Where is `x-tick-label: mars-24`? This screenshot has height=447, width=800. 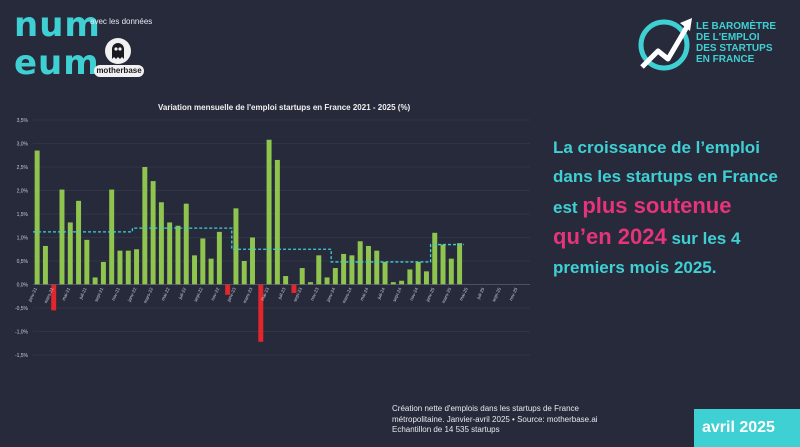
x-tick-label: mars-24 is located at coordinates (347, 295).